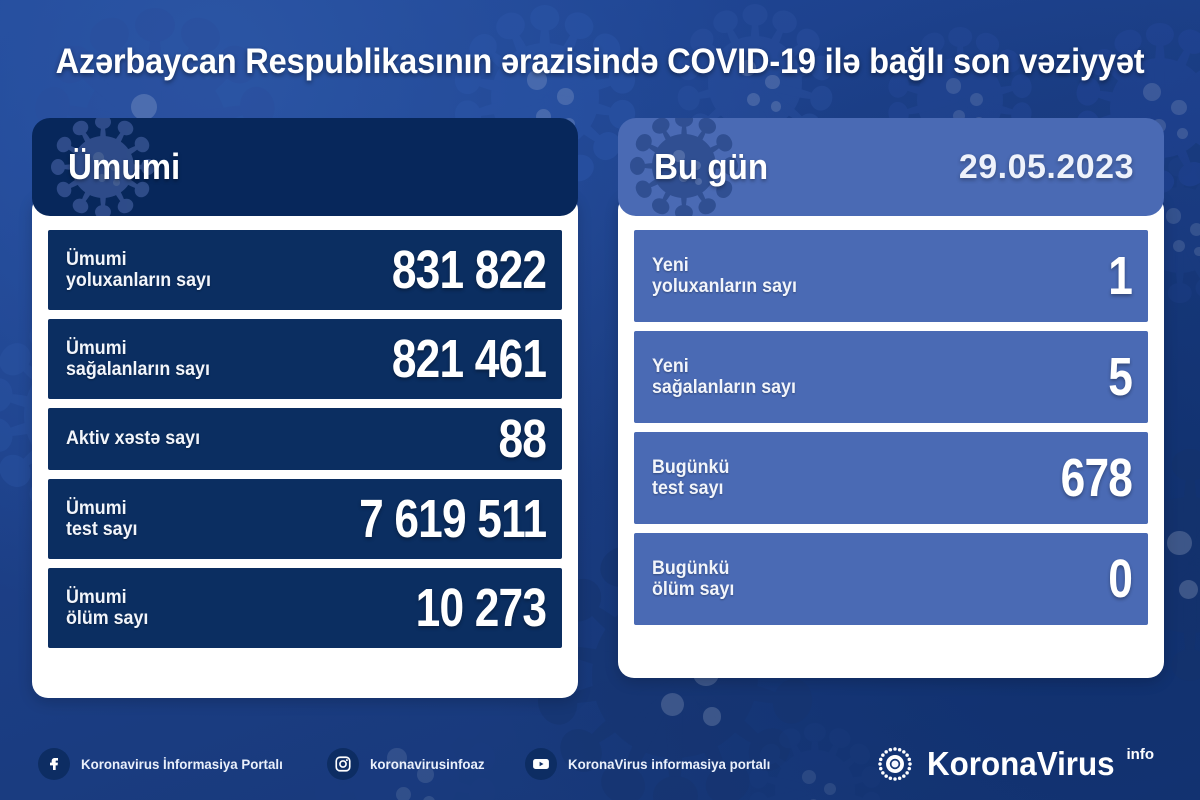 The width and height of the screenshot is (1200, 800). I want to click on instagram-icon, so click(343, 764).